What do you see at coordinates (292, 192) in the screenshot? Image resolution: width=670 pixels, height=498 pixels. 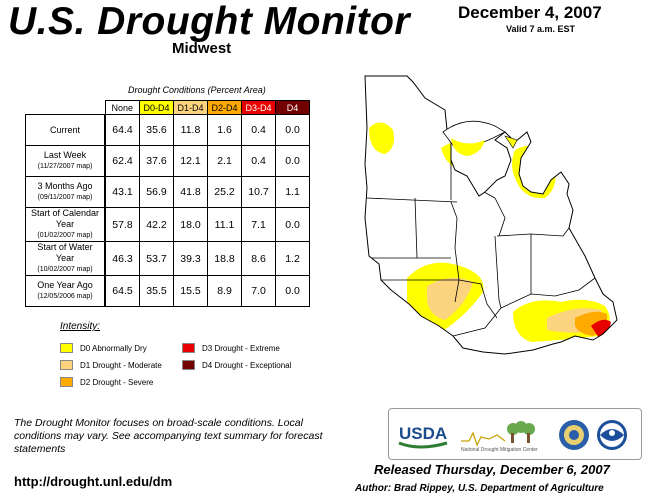 I see `table-cell: 1.1` at bounding box center [292, 192].